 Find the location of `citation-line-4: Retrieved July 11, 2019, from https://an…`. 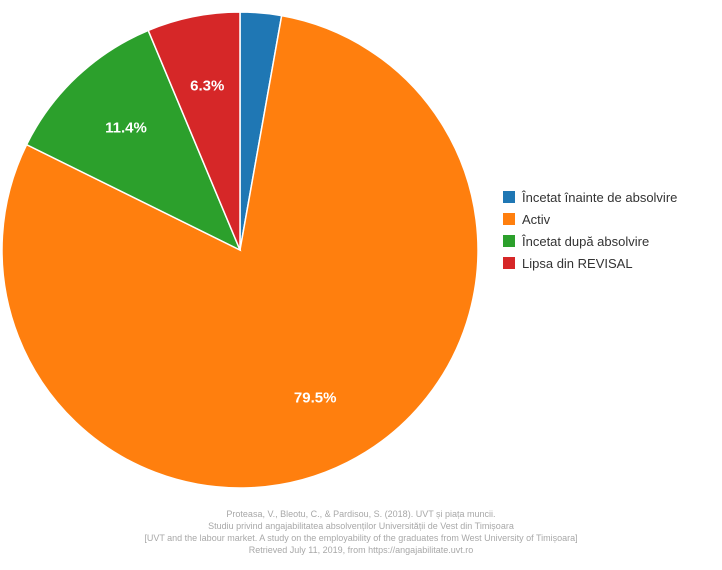

citation-line-4: Retrieved July 11, 2019, from https://an… is located at coordinates (361, 550).